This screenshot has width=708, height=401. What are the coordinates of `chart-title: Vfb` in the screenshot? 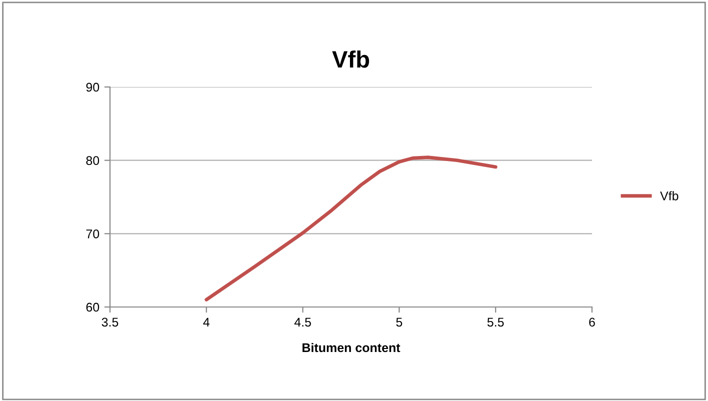 It's located at (351, 59).